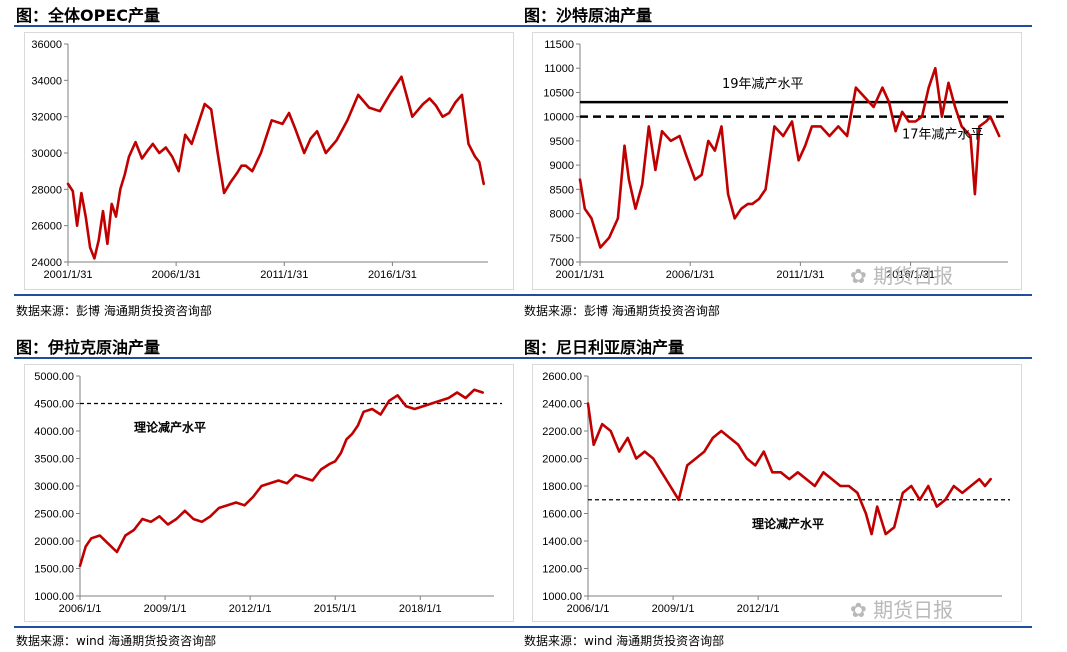 The width and height of the screenshot is (1067, 652). I want to click on y-tick-label: 1800.00, so click(562, 487).